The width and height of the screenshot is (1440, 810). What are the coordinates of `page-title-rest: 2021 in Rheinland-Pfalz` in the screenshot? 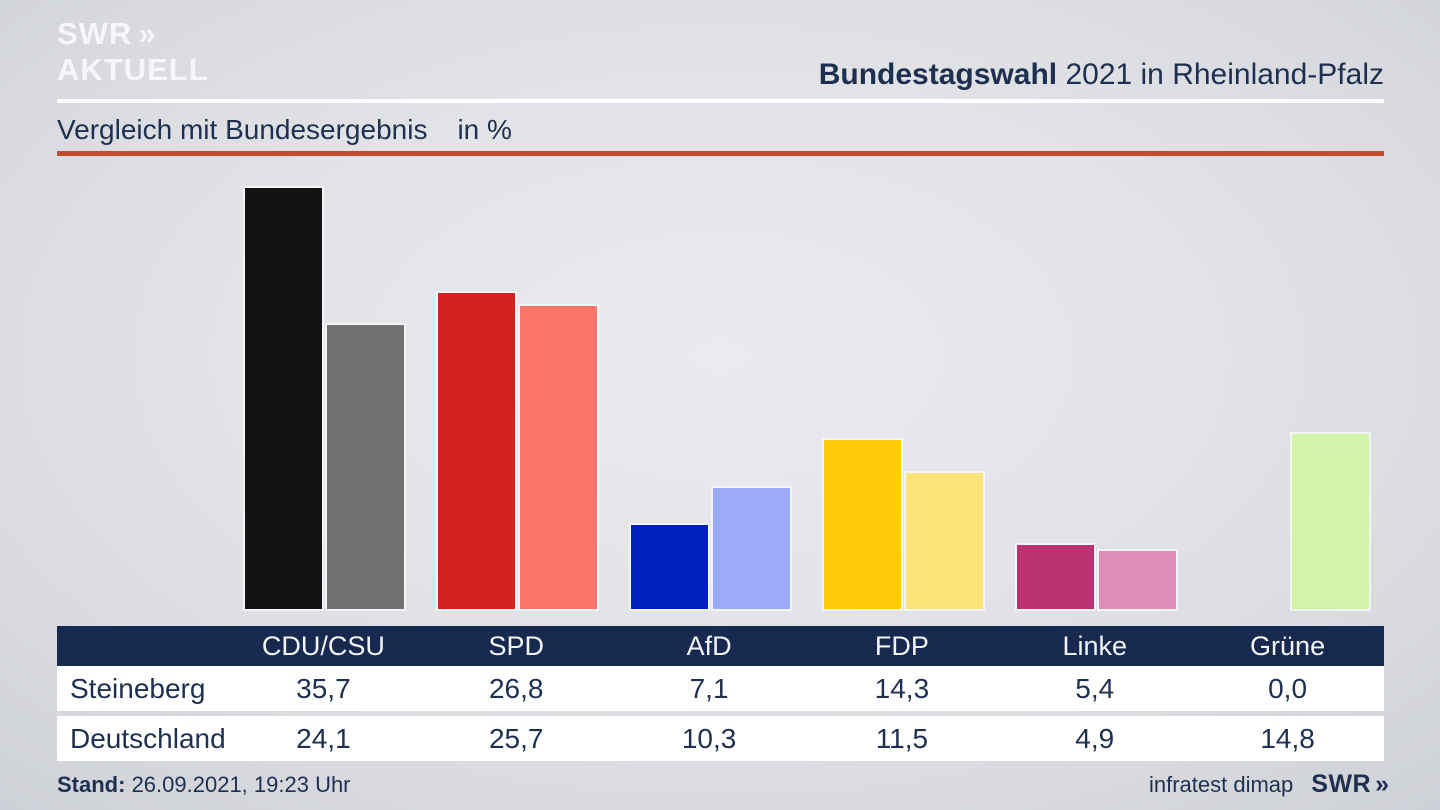 It's located at (1220, 74).